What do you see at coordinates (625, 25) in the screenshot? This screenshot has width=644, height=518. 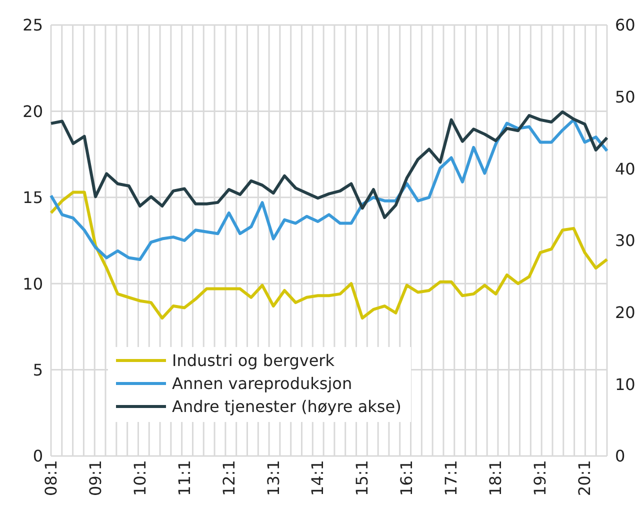 I see `y2-tick-label: 60` at bounding box center [625, 25].